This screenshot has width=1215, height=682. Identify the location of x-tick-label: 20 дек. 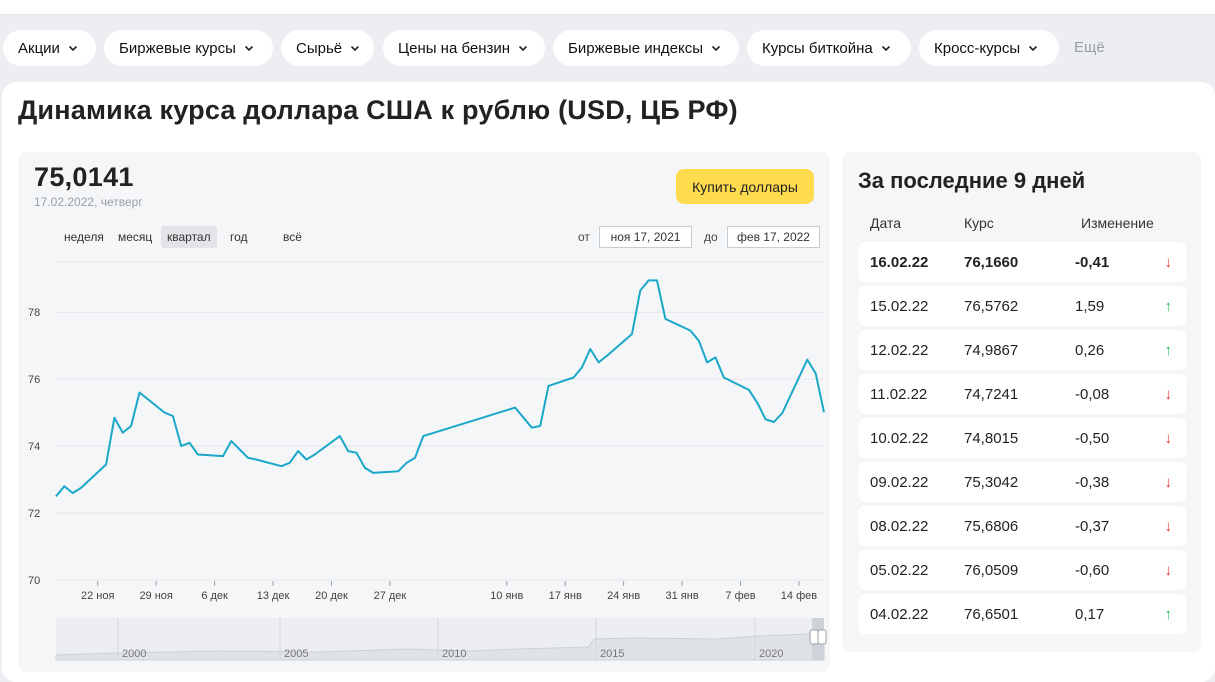
(331, 596).